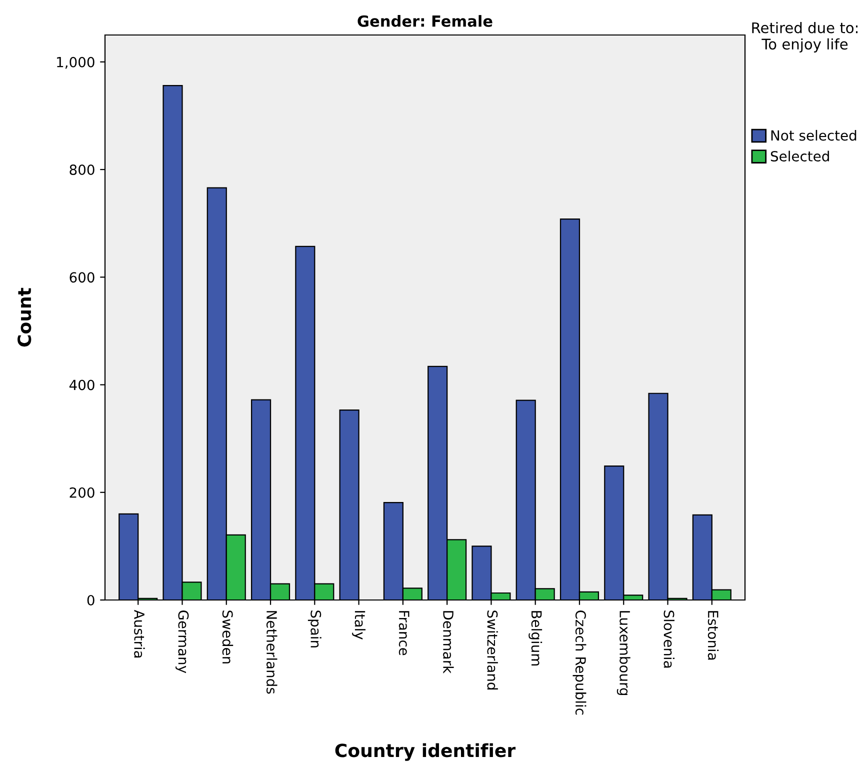 The width and height of the screenshot is (865, 773). Describe the element at coordinates (82, 492) in the screenshot. I see `y-tick-label: 200` at that location.